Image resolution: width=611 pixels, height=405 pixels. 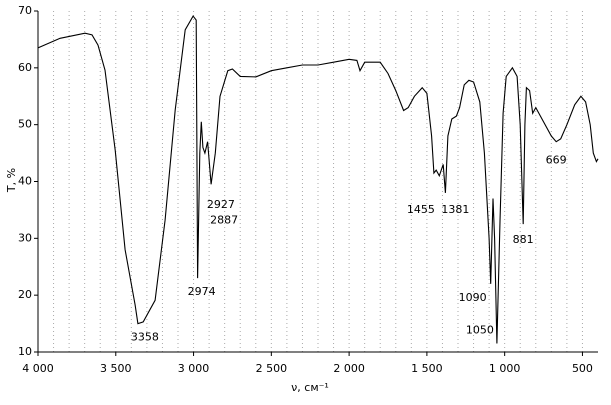 I want to click on x-axis-label: ν, см⁻¹, so click(x=310, y=387).